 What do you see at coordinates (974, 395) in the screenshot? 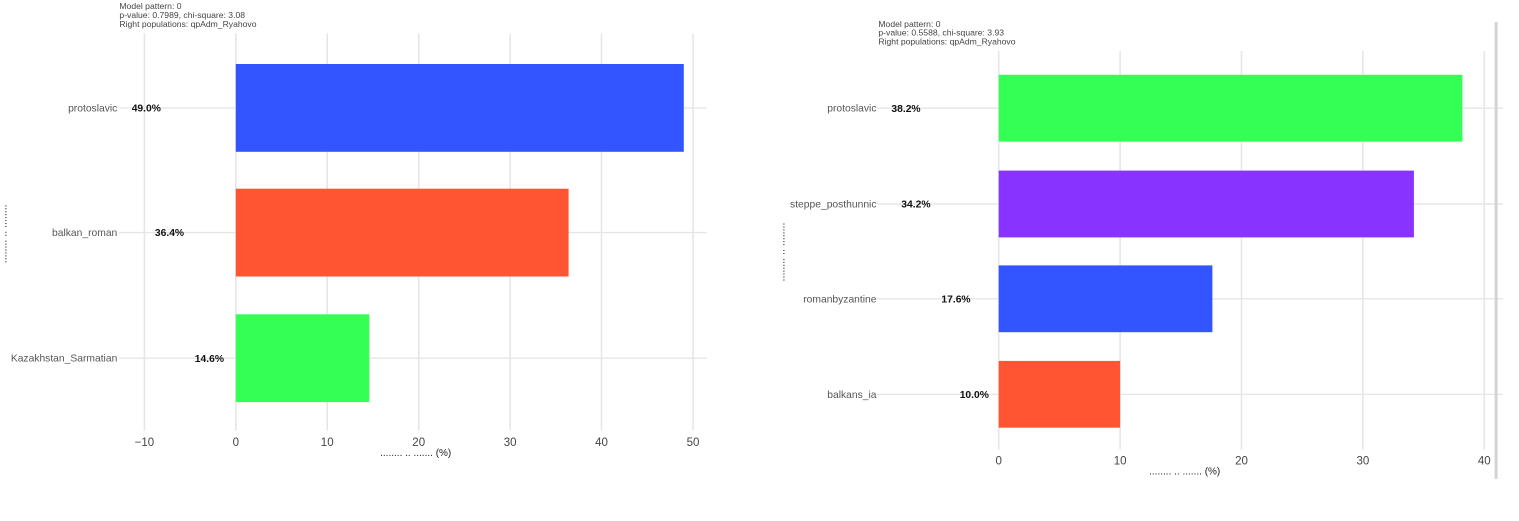
I see `svg-text: 10.0%` at bounding box center [974, 395].